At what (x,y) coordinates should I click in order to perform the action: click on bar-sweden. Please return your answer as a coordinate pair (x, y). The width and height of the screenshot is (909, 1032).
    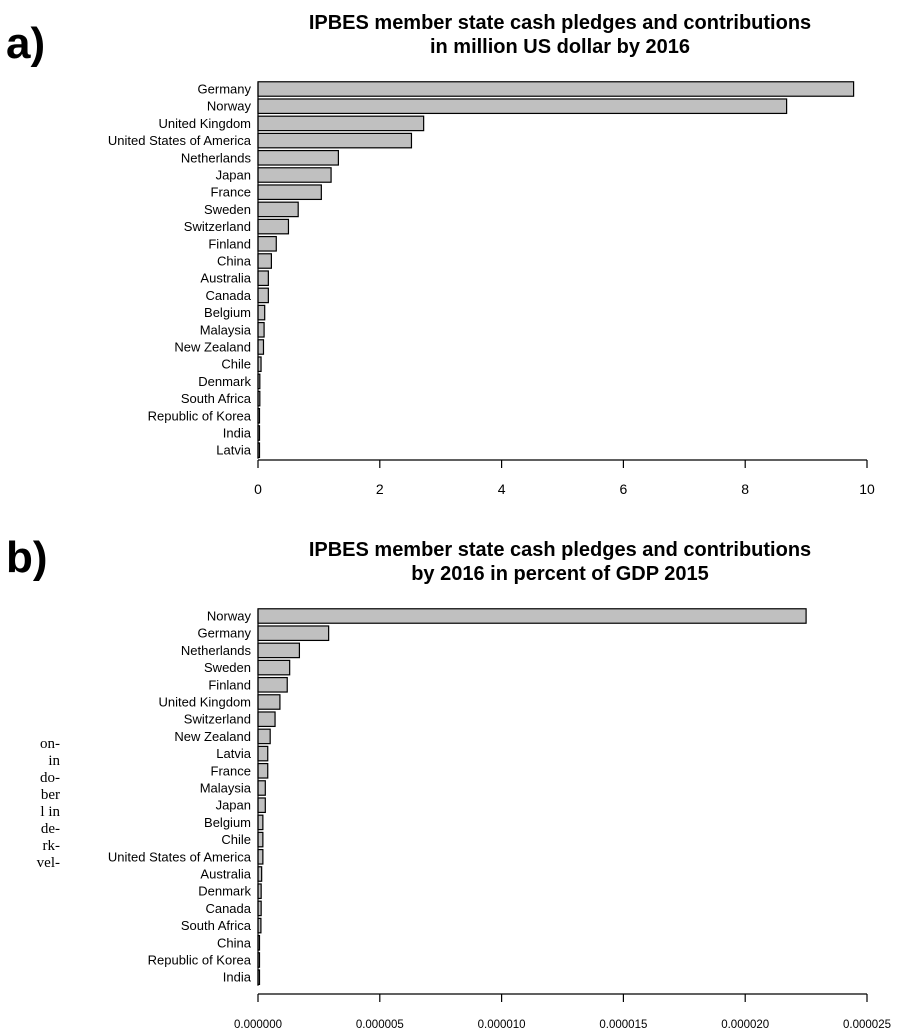
    Looking at the image, I should click on (274, 667).